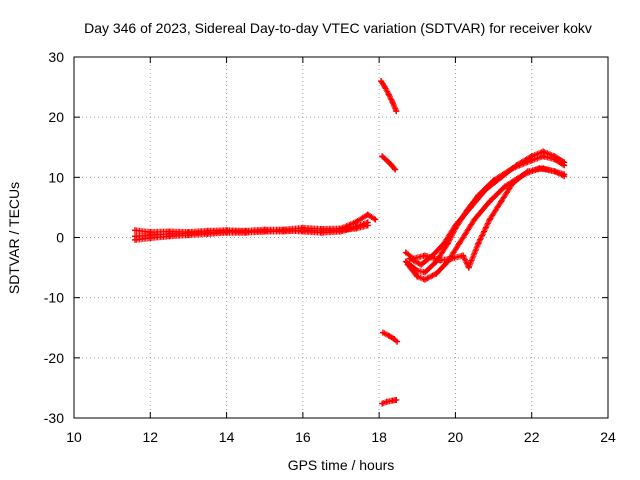 The image size is (640, 480). I want to click on y-tick-label: 30, so click(56, 57).